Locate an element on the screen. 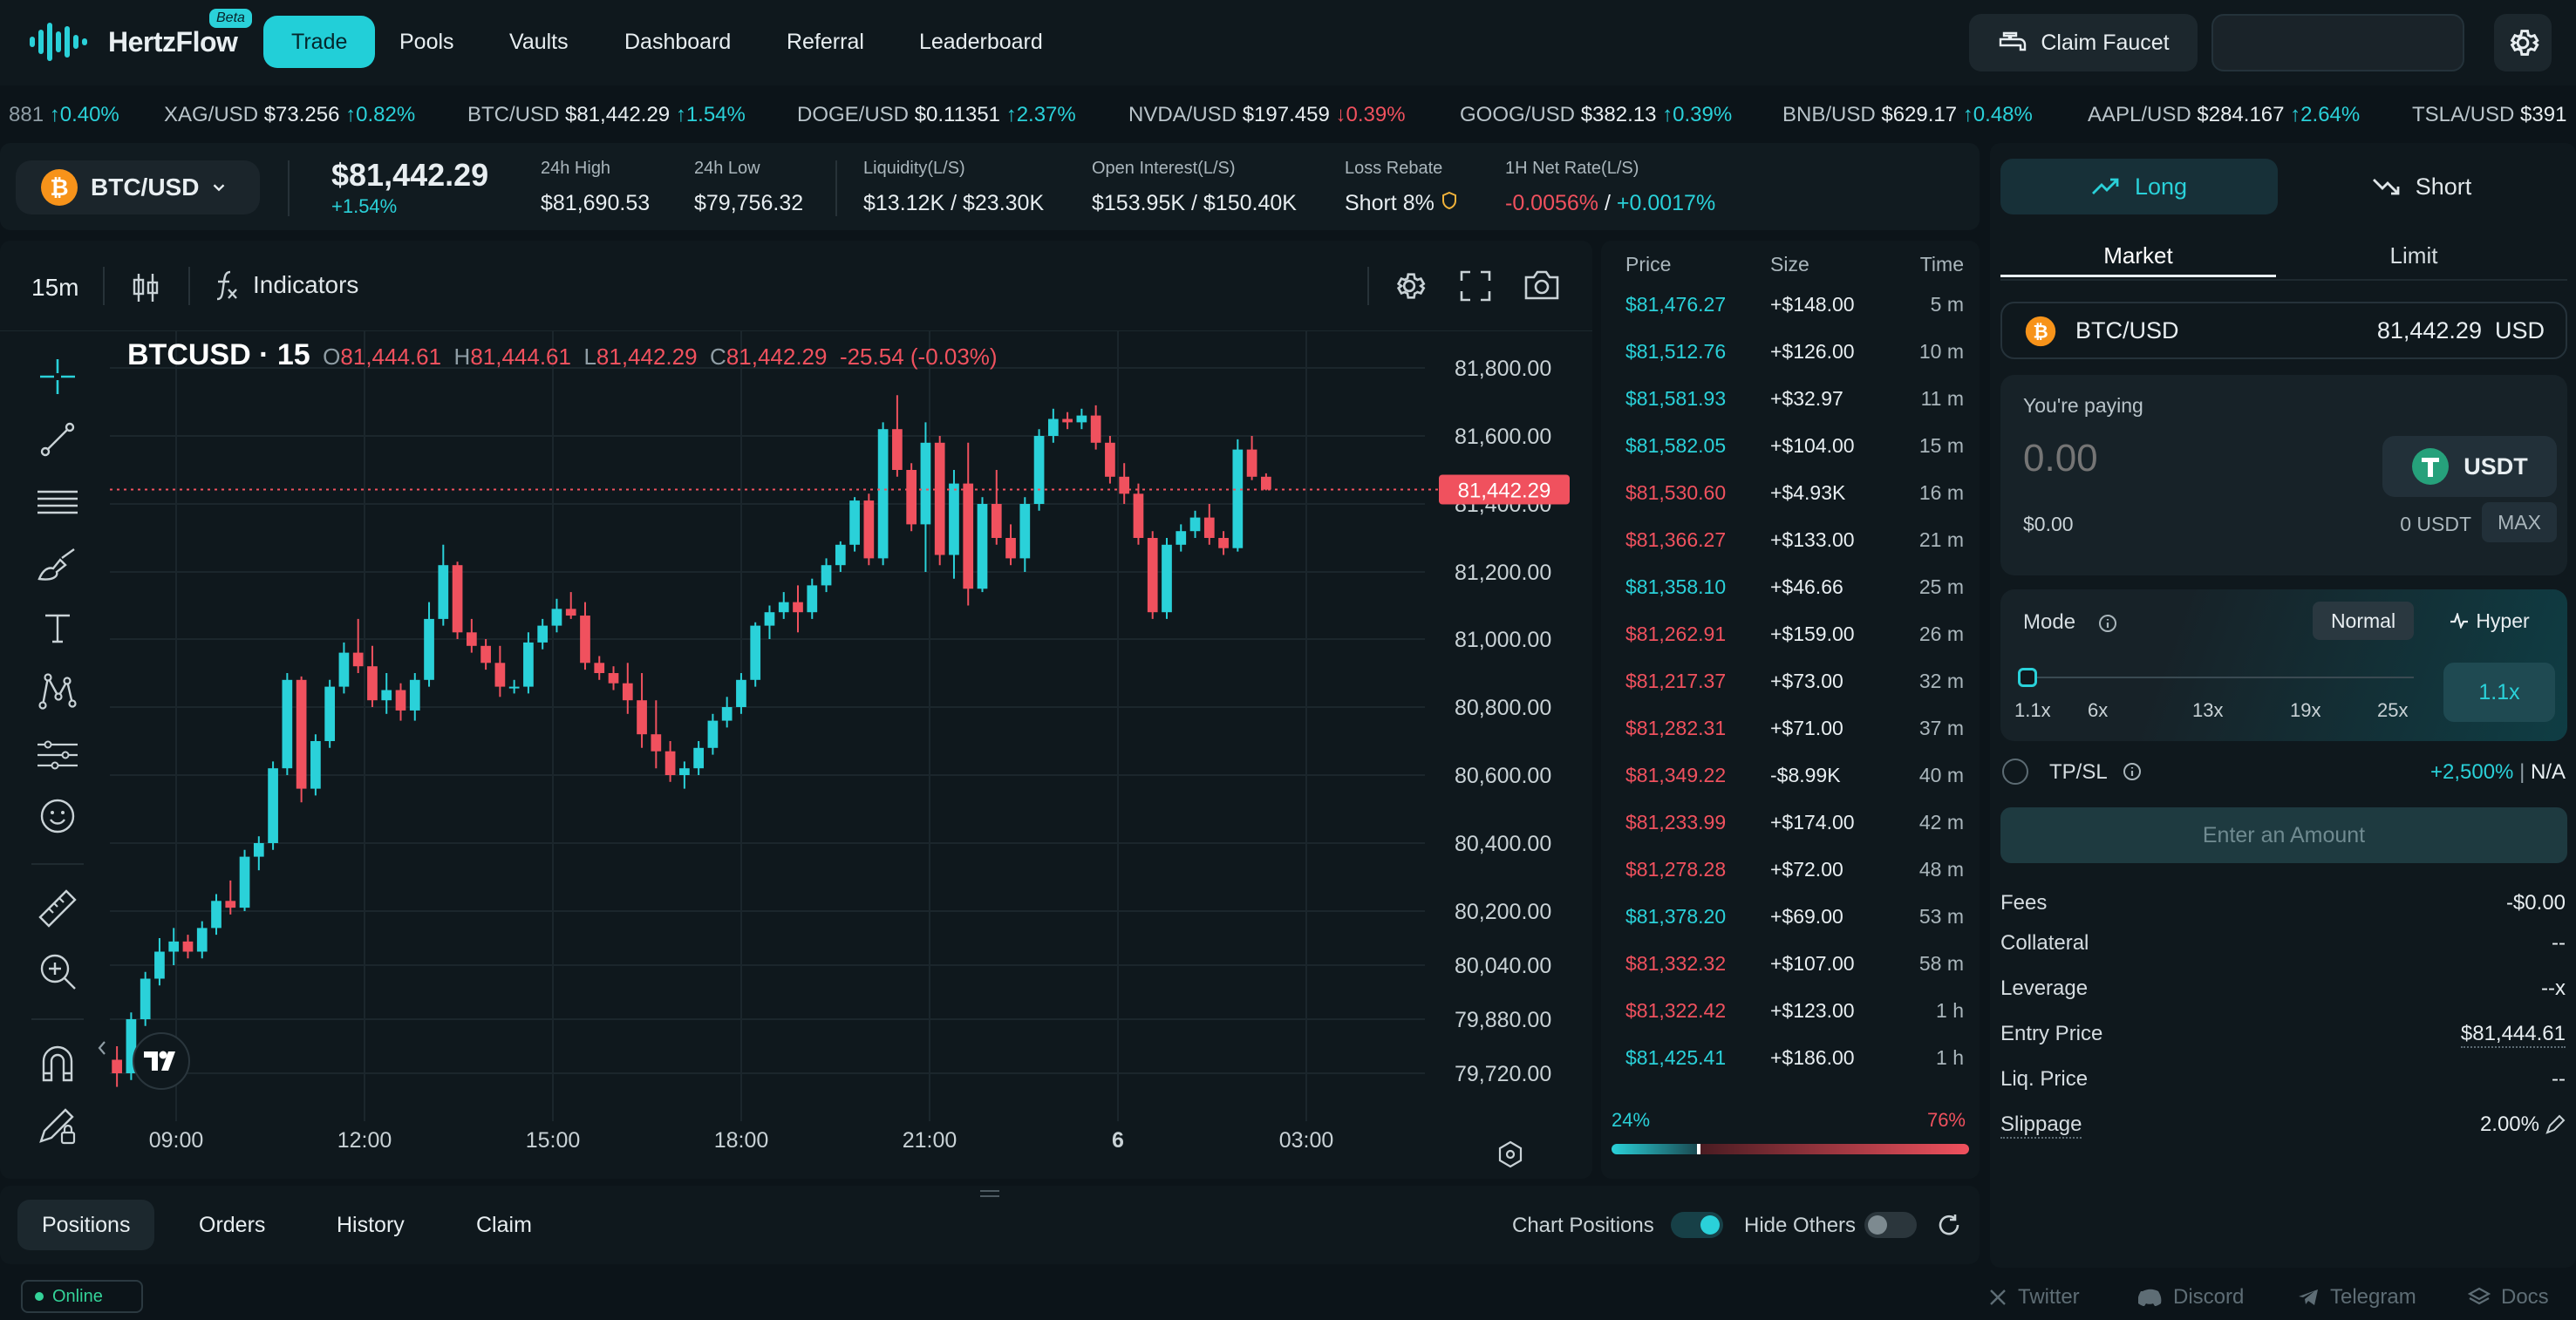 The image size is (2576, 1320). indicators-button: Indicators is located at coordinates (285, 285).